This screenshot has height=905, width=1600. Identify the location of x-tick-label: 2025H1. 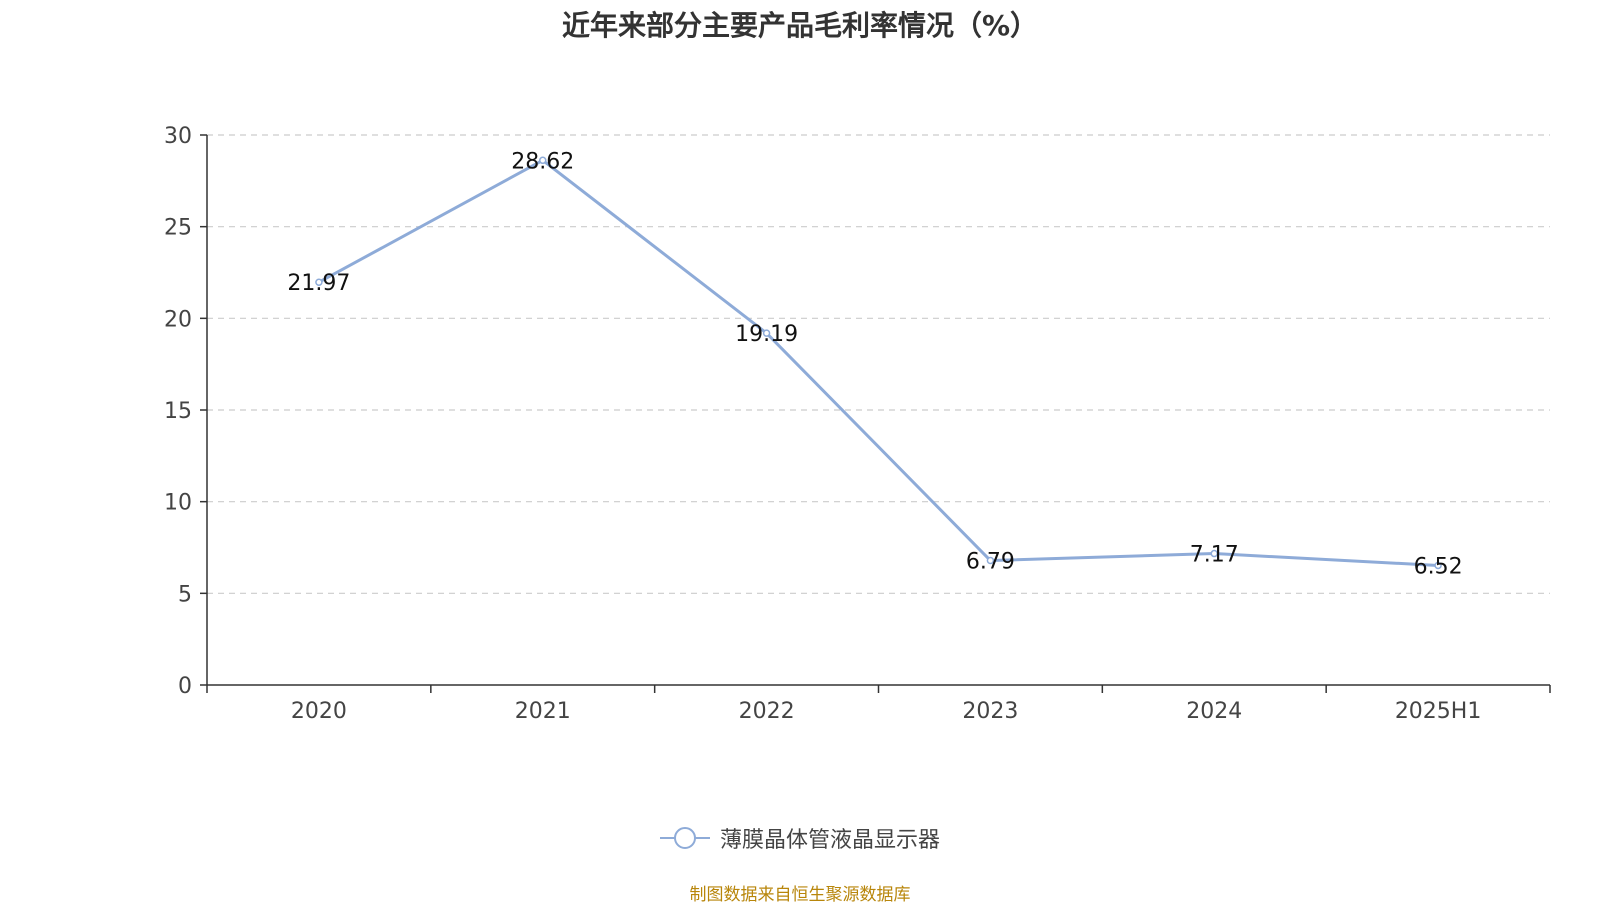
(1438, 711).